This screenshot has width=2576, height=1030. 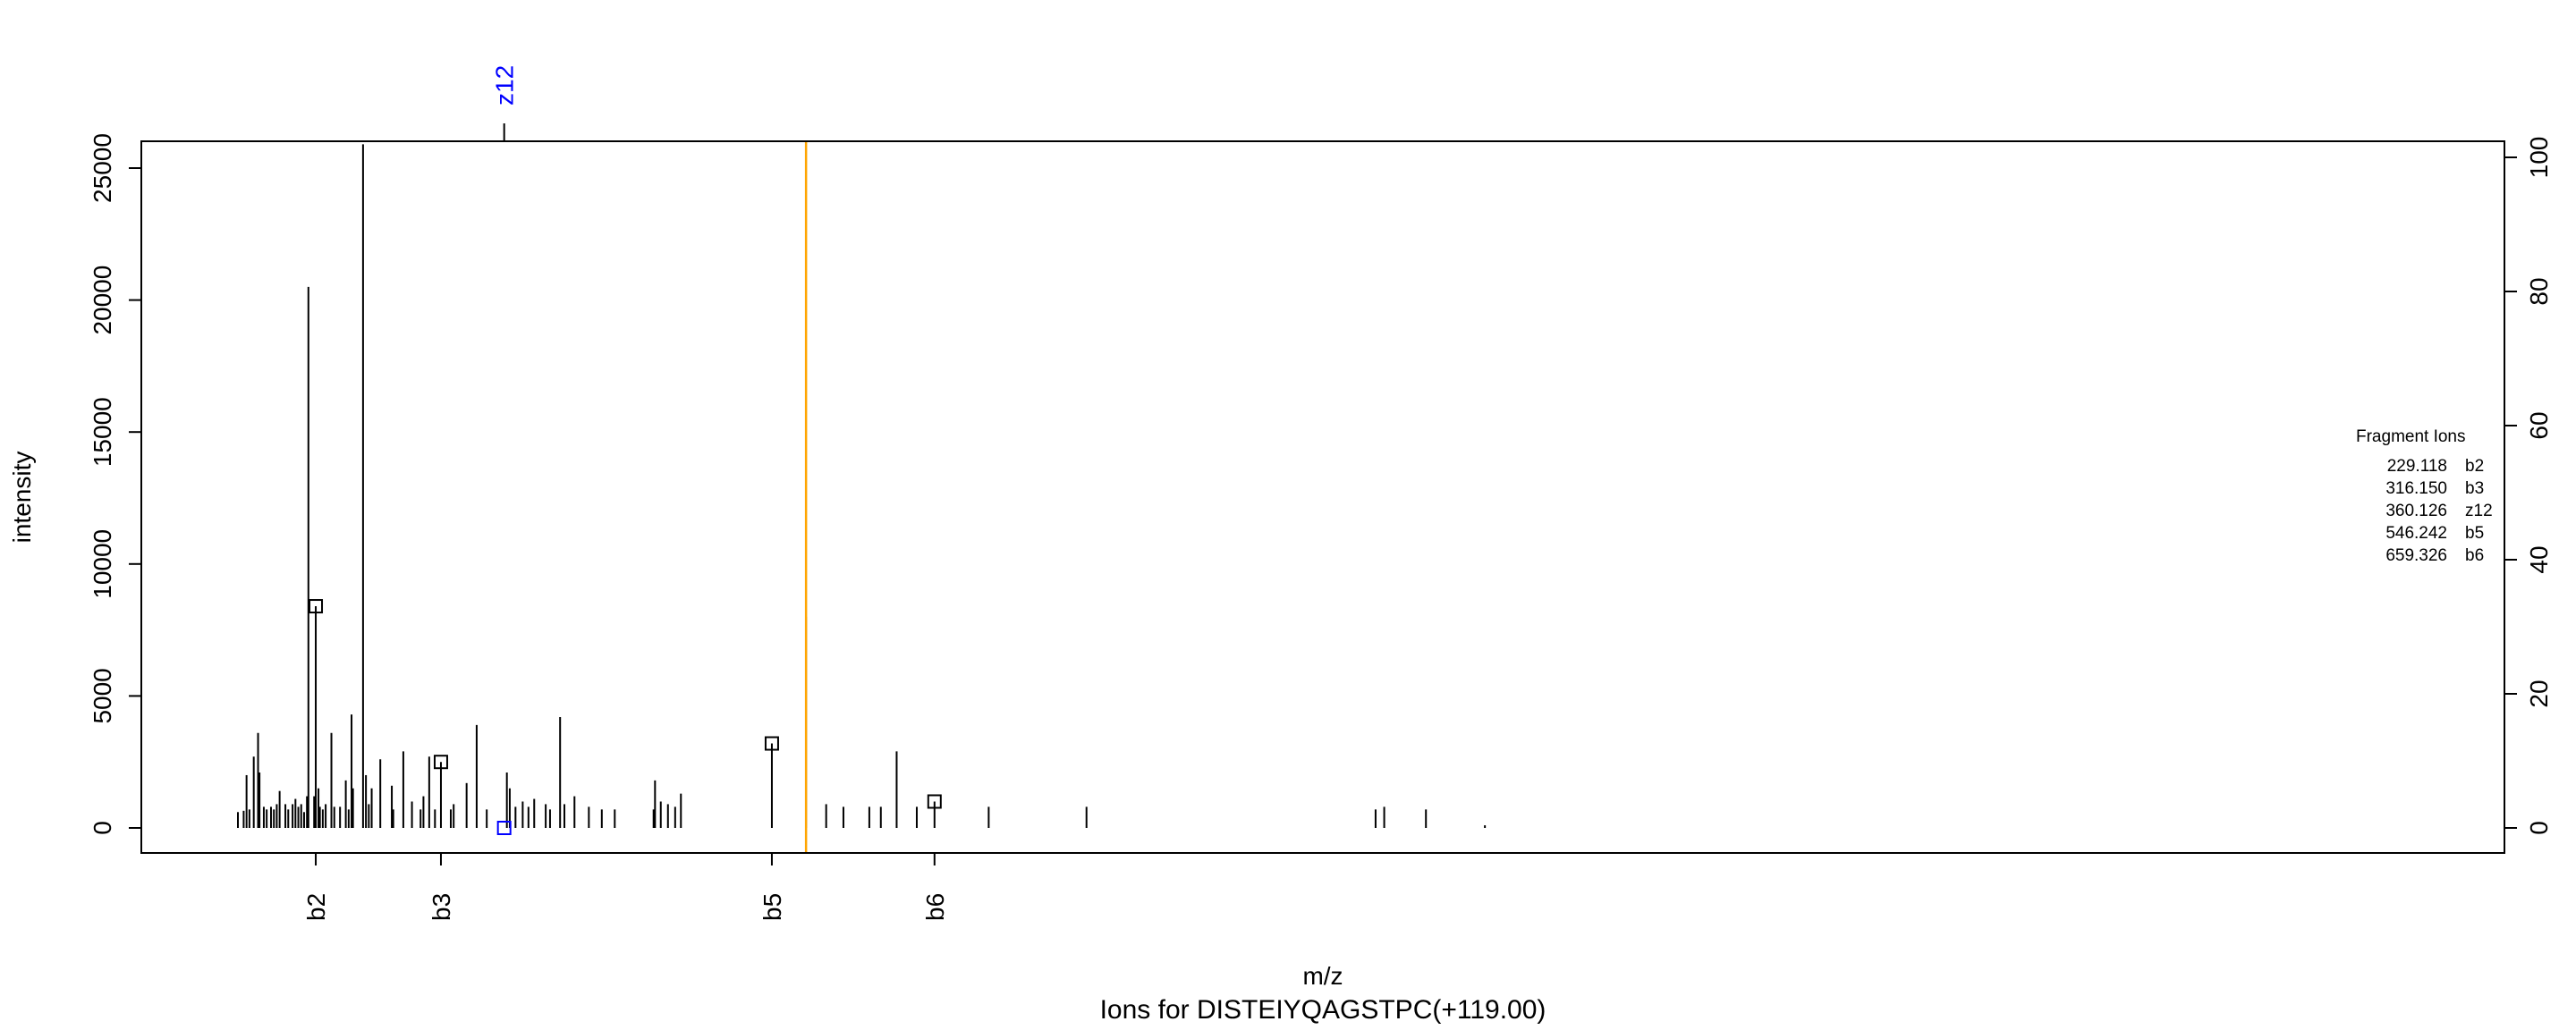 I want to click on right-tick-label: 60, so click(x=2539, y=425).